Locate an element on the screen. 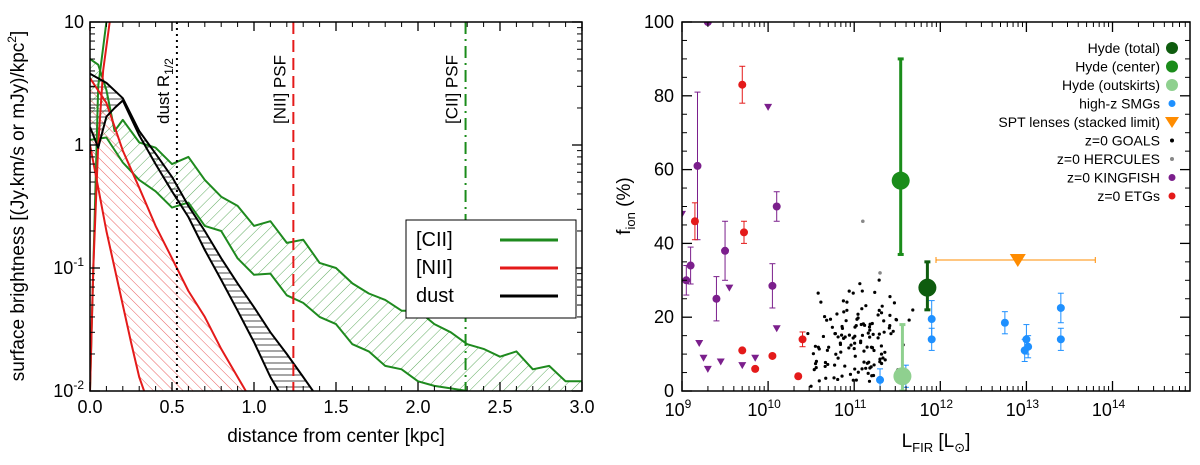  left-x-tick-label-2: 1.0 is located at coordinates (253, 407).